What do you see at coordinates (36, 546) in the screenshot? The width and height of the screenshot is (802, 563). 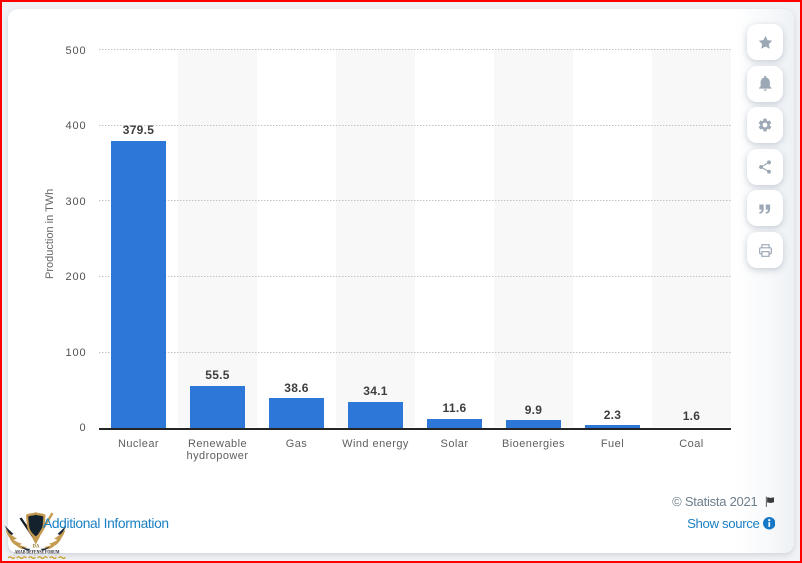 I see `svg-text: DA` at bounding box center [36, 546].